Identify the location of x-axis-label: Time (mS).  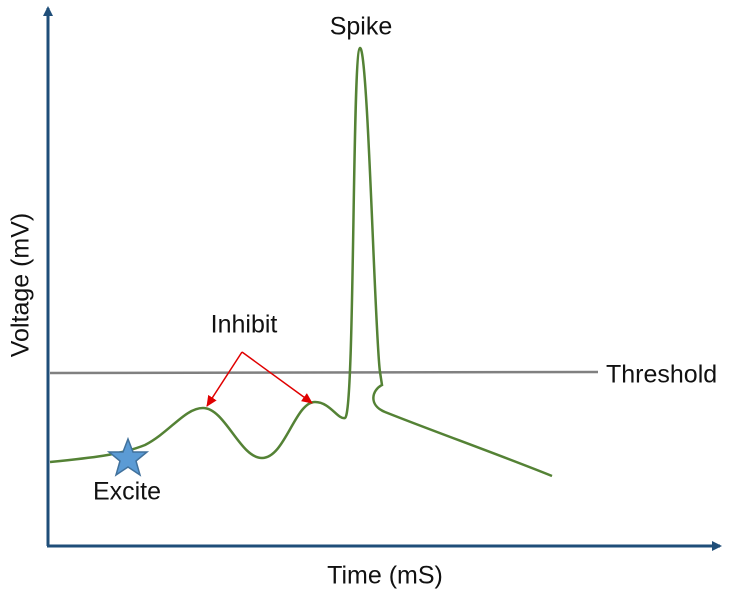
(385, 576).